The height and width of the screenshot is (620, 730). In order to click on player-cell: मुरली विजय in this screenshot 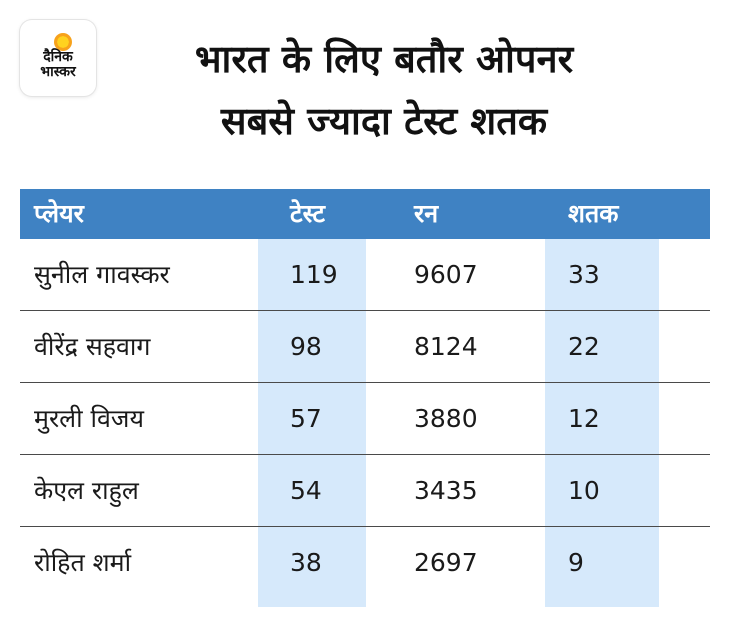, I will do `click(89, 418)`.